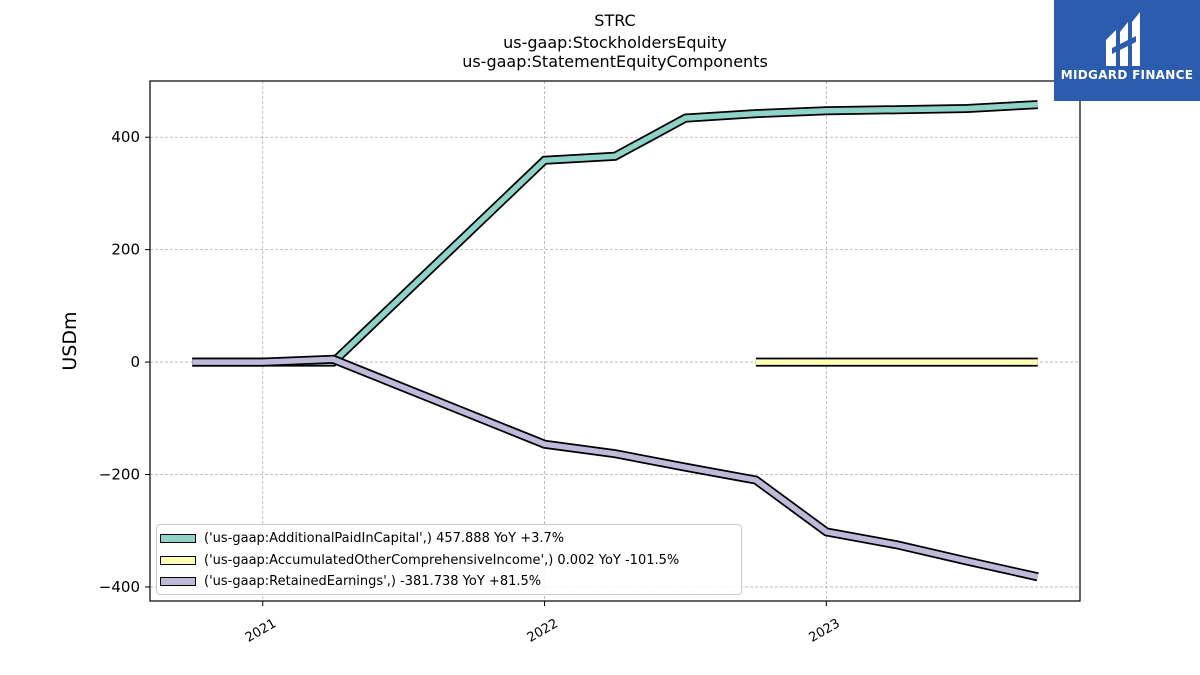 This screenshot has width=1200, height=675. Describe the element at coordinates (543, 631) in the screenshot. I see `x-tick-label: 2022` at that location.